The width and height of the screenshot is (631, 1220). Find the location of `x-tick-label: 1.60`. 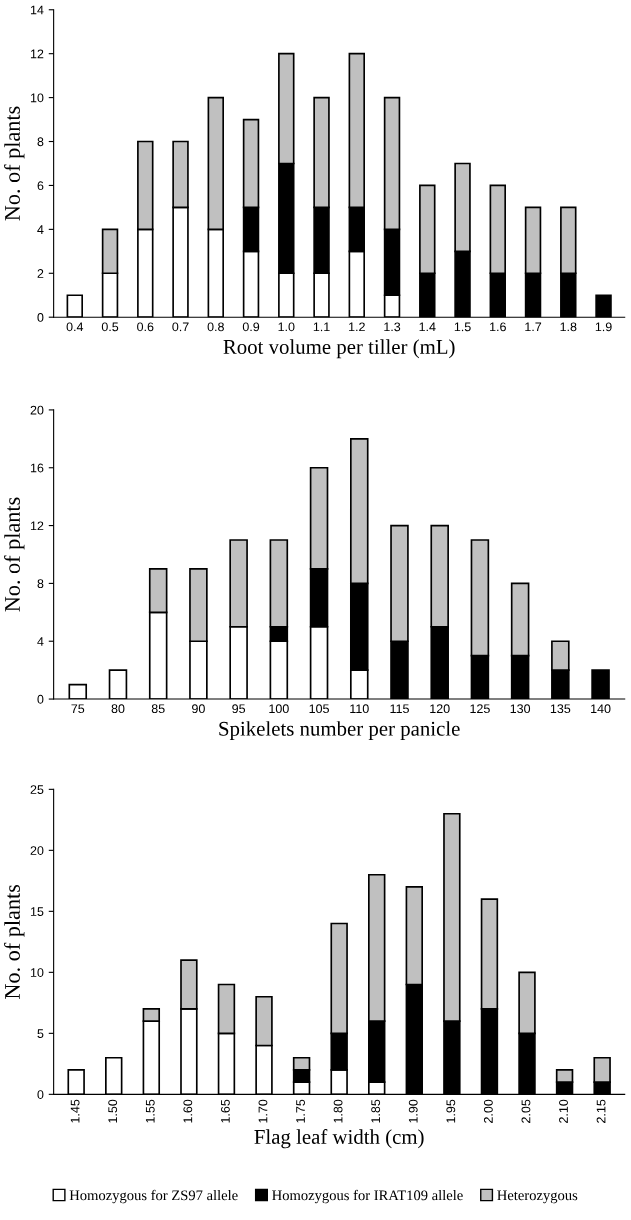

x-tick-label: 1.60 is located at coordinates (188, 1111).